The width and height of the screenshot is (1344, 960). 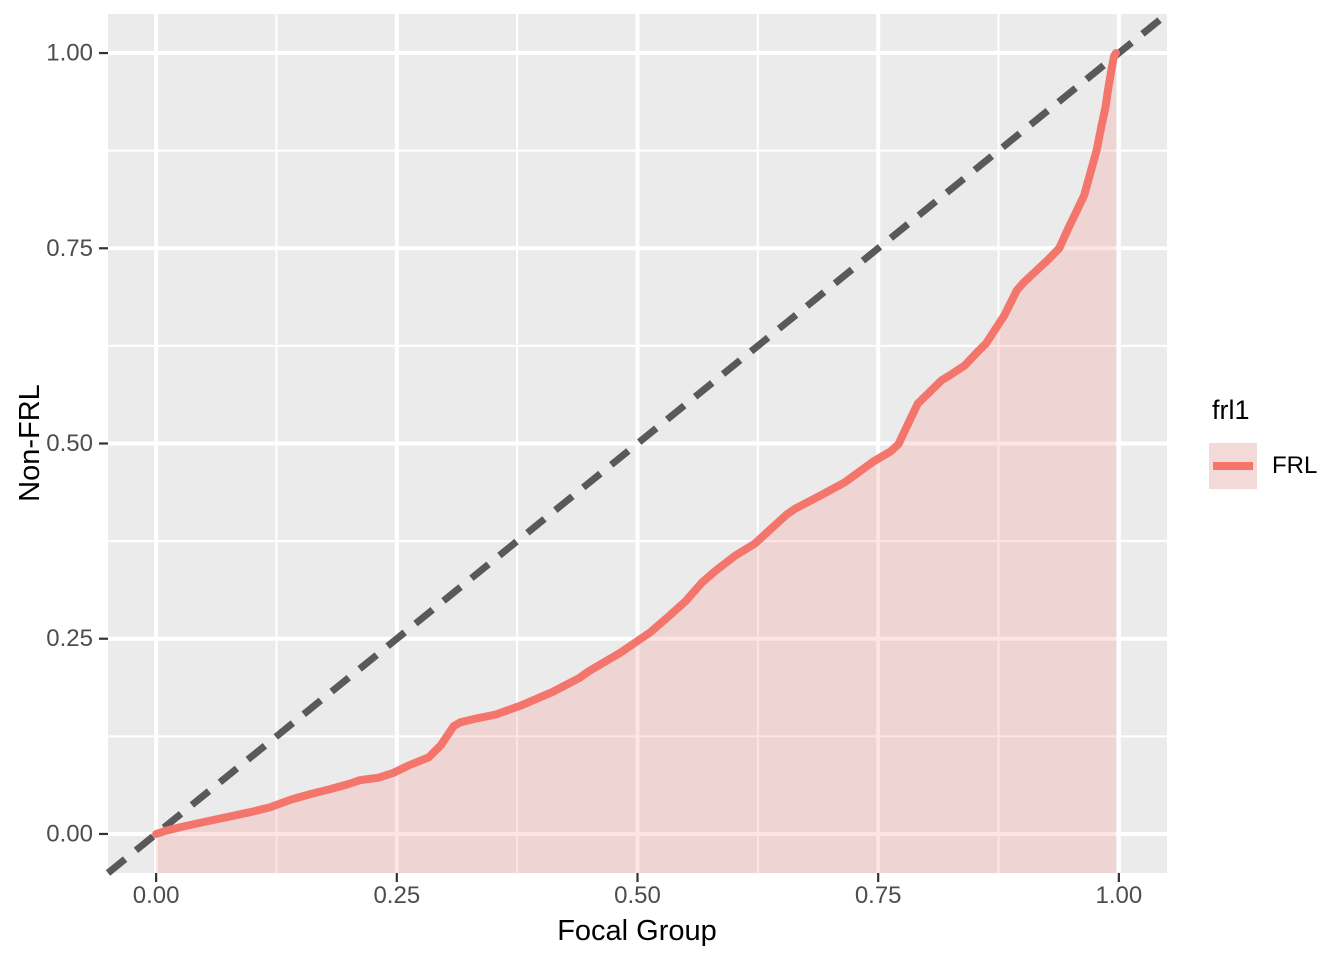 What do you see at coordinates (30, 443) in the screenshot?
I see `y-axis-title: Non-FRL` at bounding box center [30, 443].